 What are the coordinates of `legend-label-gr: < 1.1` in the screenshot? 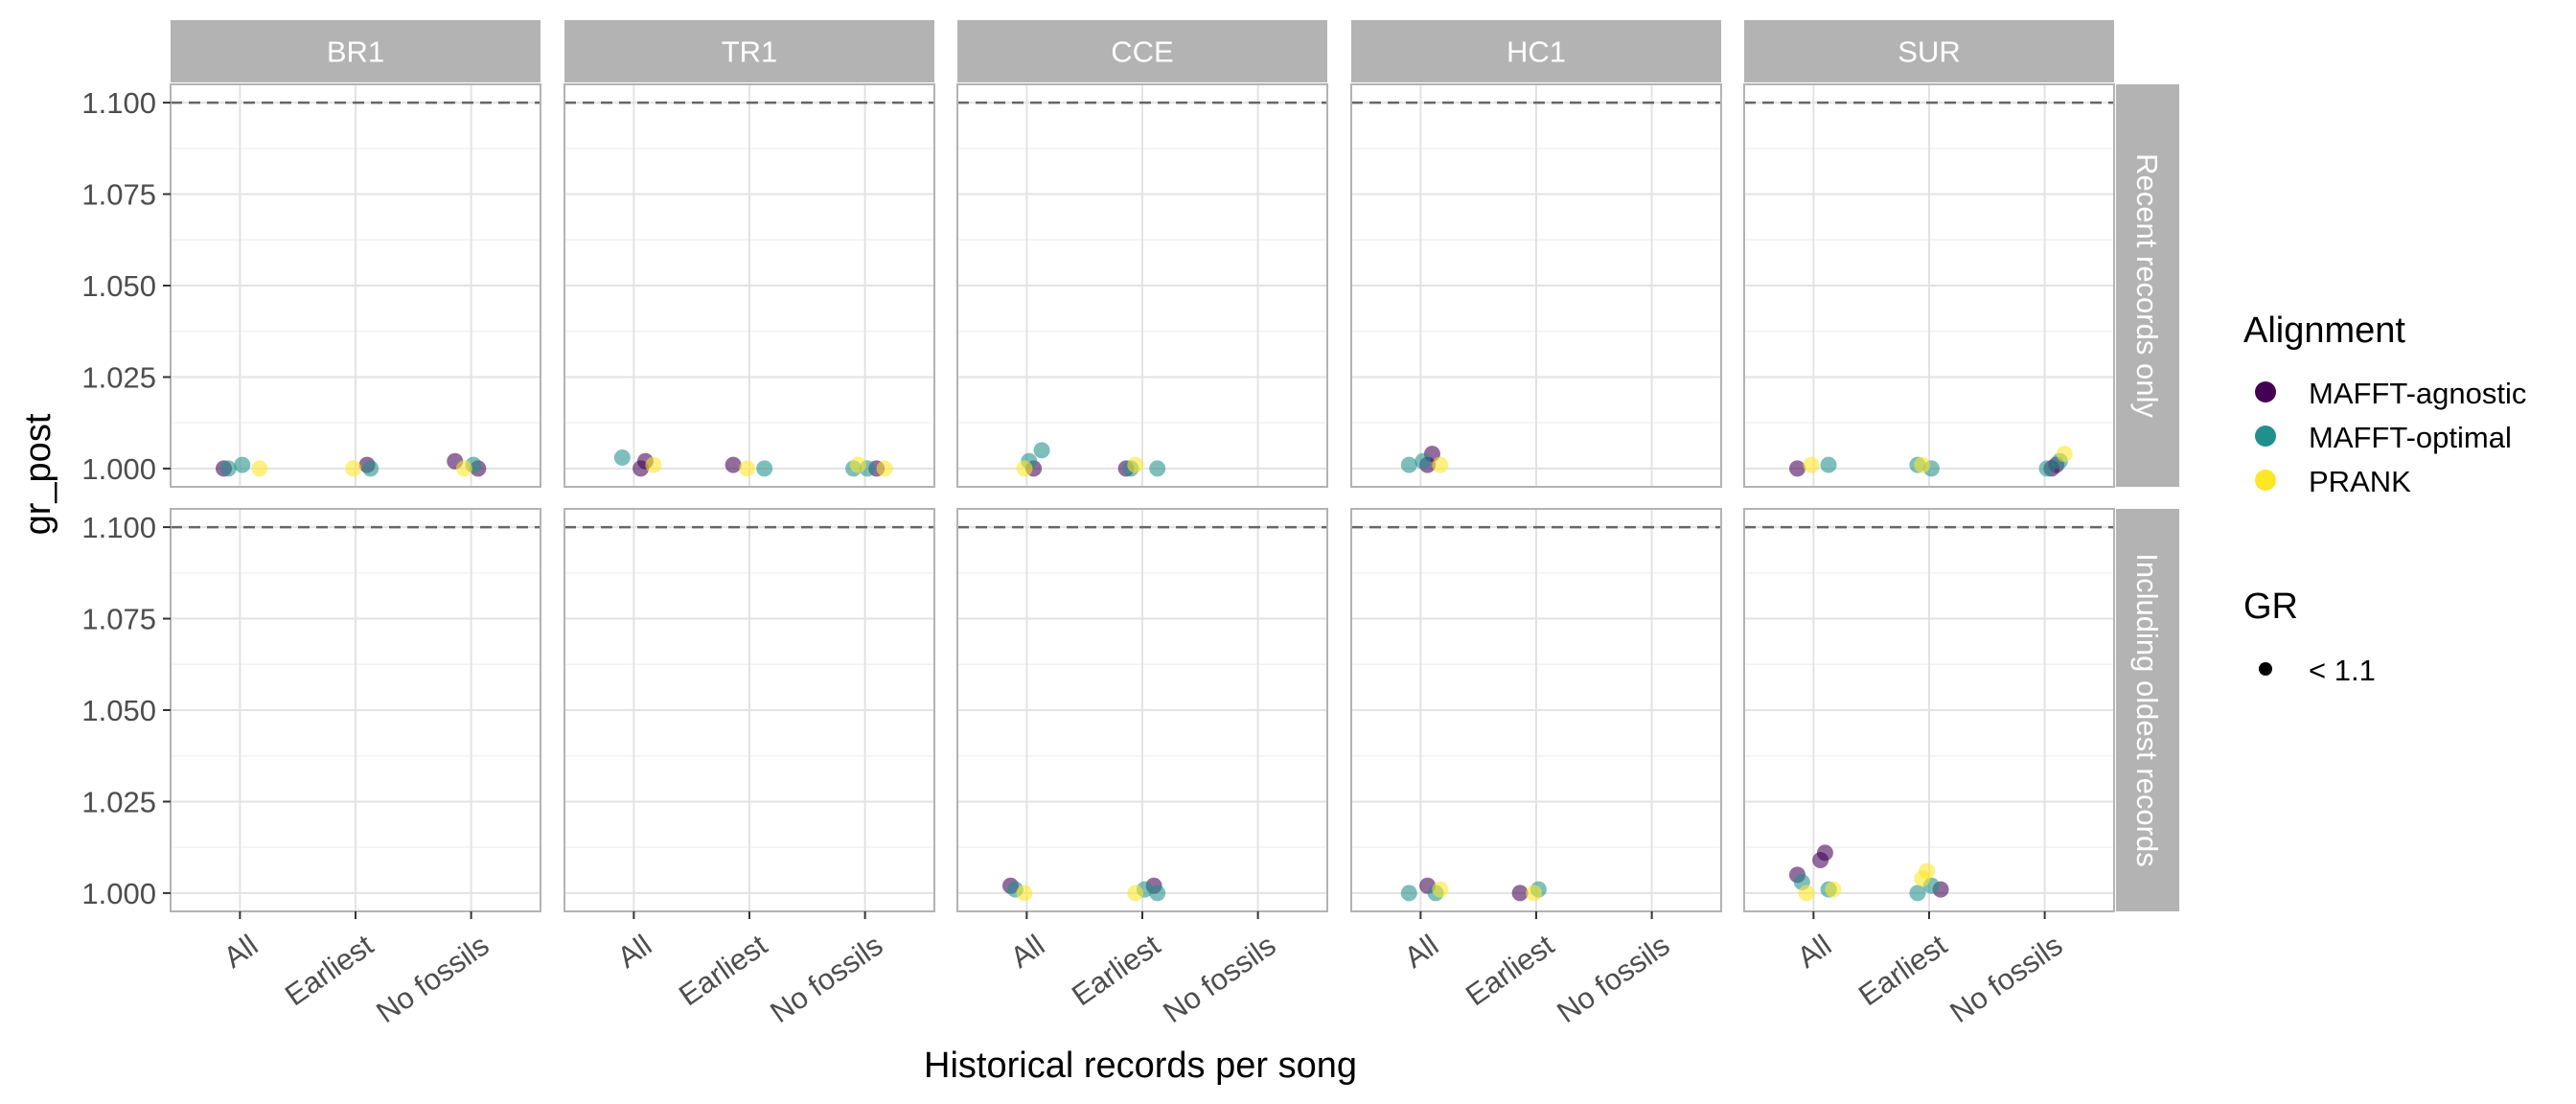 It's located at (2342, 670).